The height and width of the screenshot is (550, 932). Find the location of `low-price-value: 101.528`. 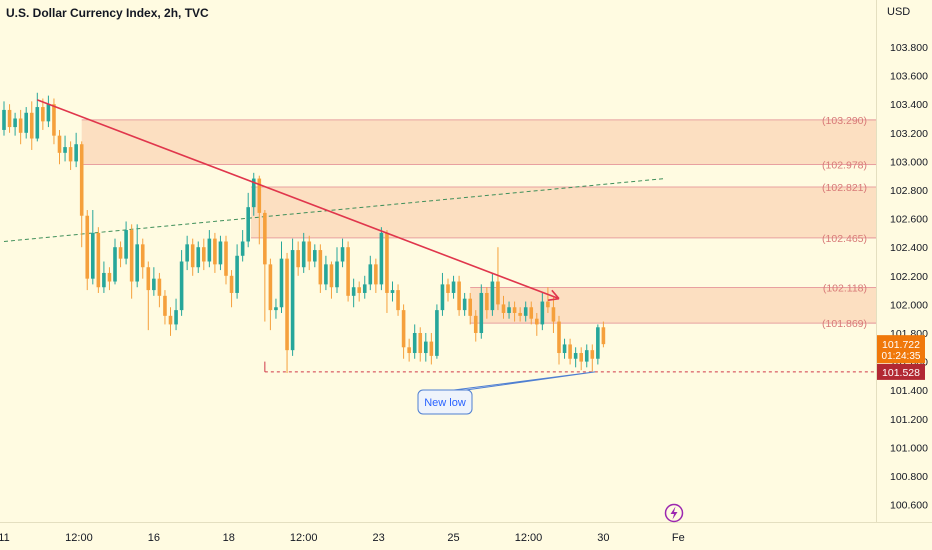

low-price-value: 101.528 is located at coordinates (901, 373).